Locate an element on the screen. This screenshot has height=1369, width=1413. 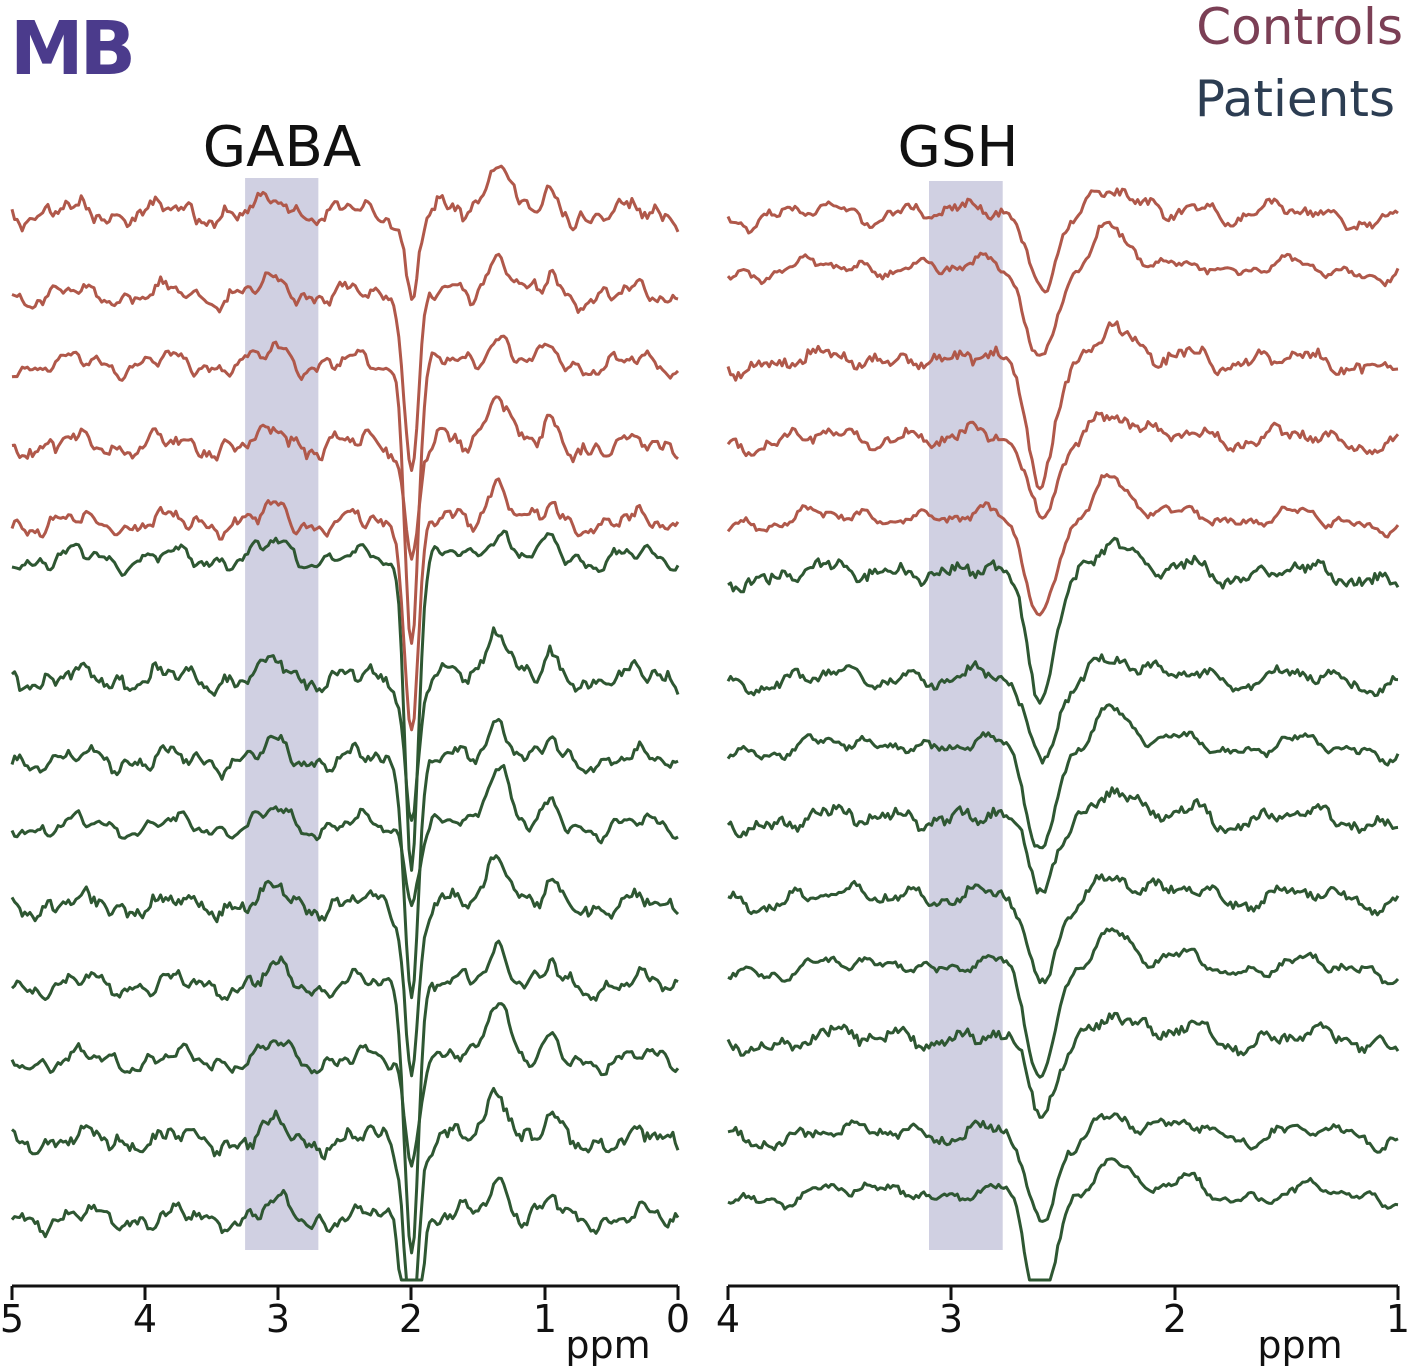
legend-controls: Controls is located at coordinates (1299, 28).